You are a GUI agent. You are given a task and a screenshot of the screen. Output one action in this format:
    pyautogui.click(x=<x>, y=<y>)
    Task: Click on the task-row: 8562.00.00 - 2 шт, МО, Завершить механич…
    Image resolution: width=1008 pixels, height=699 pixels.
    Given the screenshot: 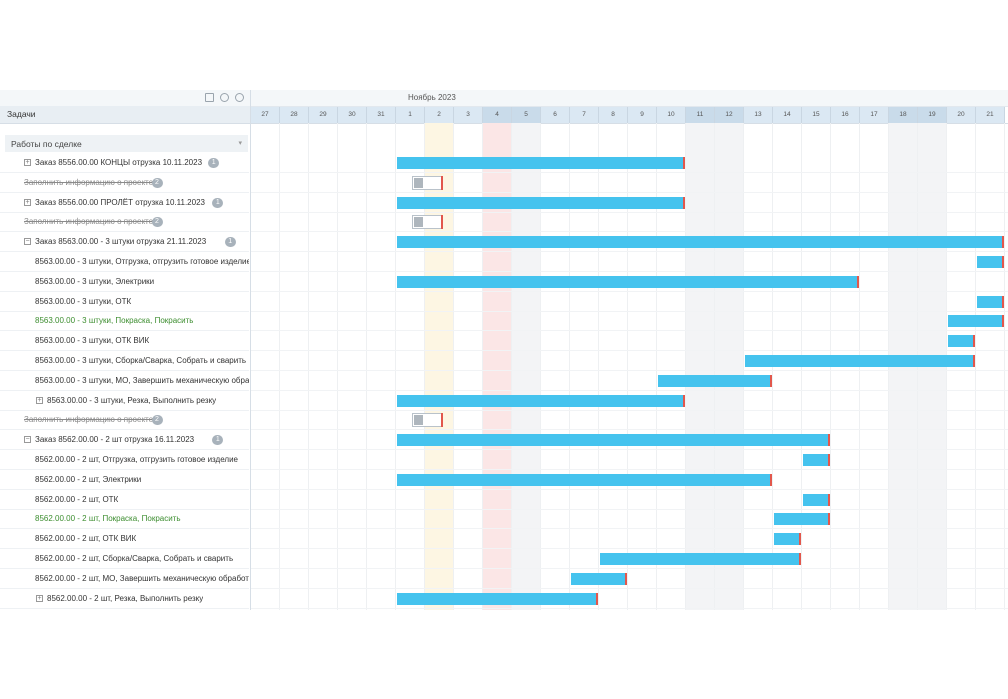 What is the action you would take?
    pyautogui.click(x=124, y=579)
    